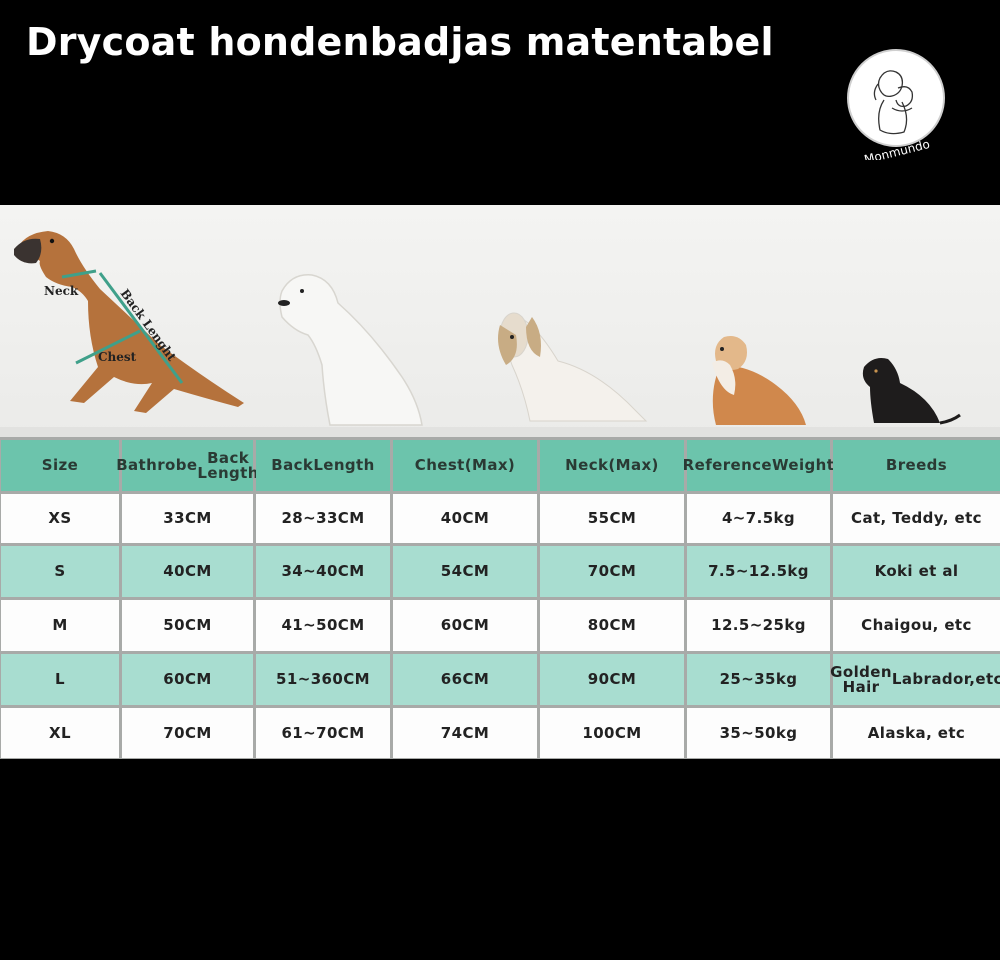 The width and height of the screenshot is (1000, 960). Describe the element at coordinates (911, 391) in the screenshot. I see `dachshund-dog-icon` at that location.